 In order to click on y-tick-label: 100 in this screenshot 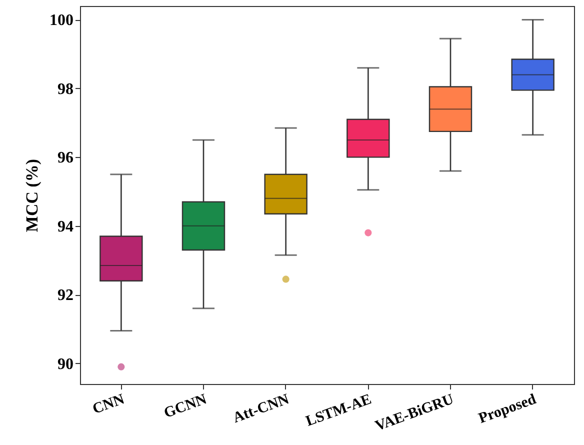, I will do `click(62, 21)`.